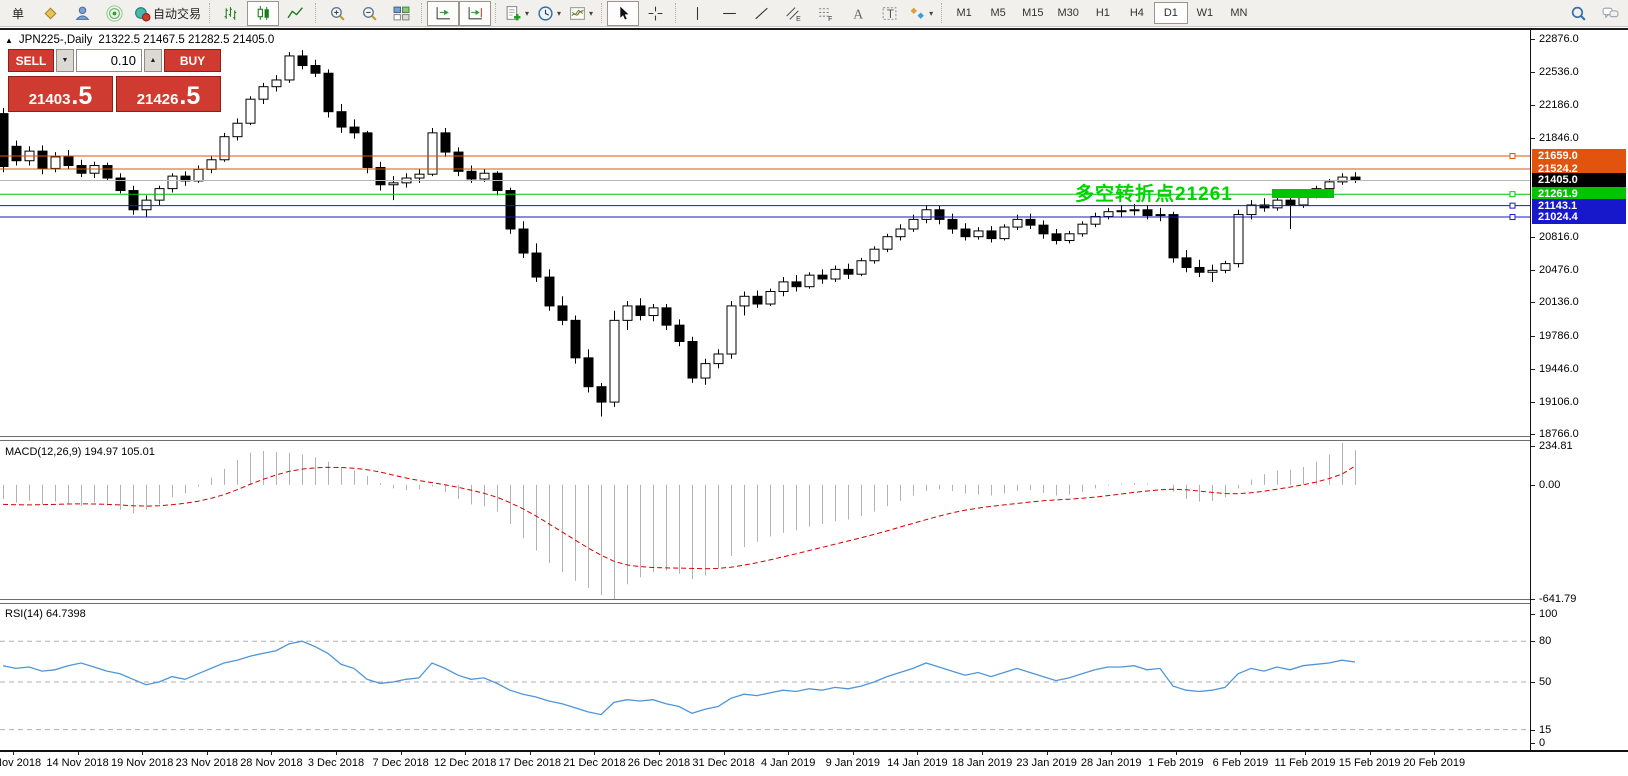 Image resolution: width=1628 pixels, height=776 pixels. I want to click on buy-price-button: 21426 .5, so click(168, 94).